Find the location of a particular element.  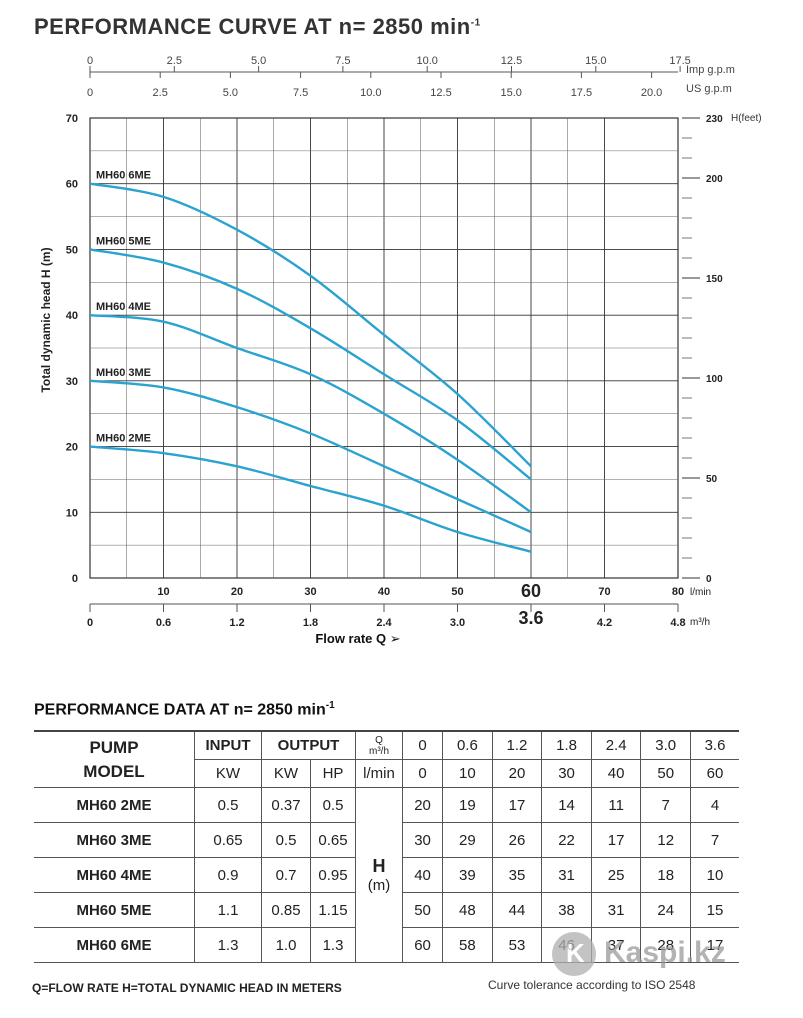

table-title: PERFORMANCE DATA AT n= 2850 min-1 is located at coordinates (184, 709).